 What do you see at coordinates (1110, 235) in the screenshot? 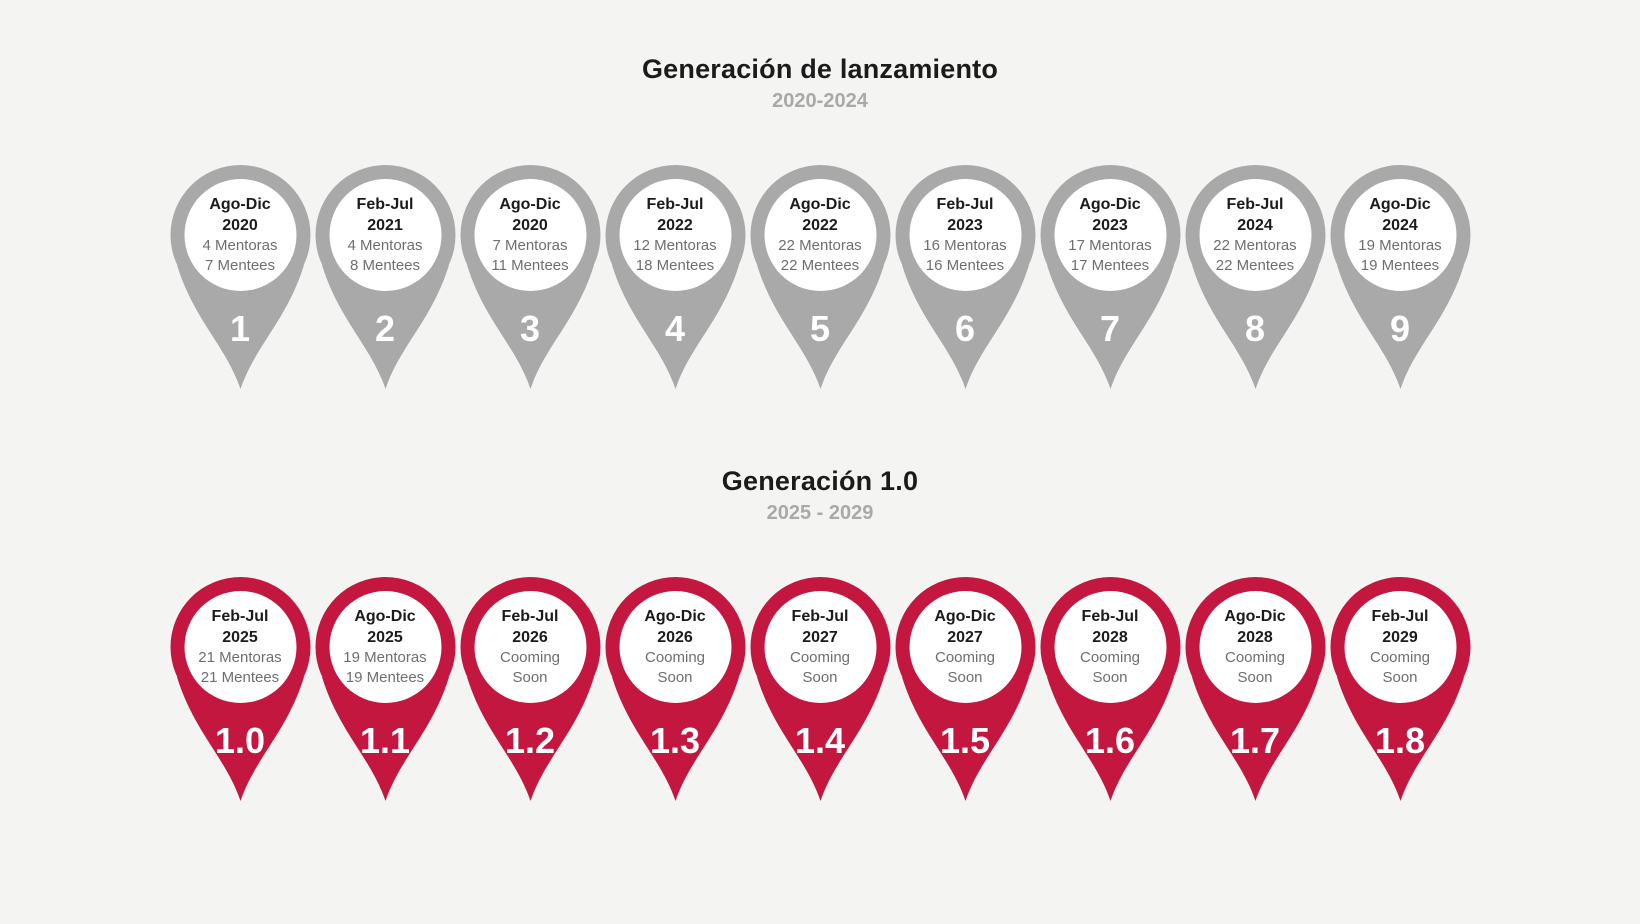
I see `pin-label: Ago-Dic 2023 17 Mentoras 17 Mentees` at bounding box center [1110, 235].